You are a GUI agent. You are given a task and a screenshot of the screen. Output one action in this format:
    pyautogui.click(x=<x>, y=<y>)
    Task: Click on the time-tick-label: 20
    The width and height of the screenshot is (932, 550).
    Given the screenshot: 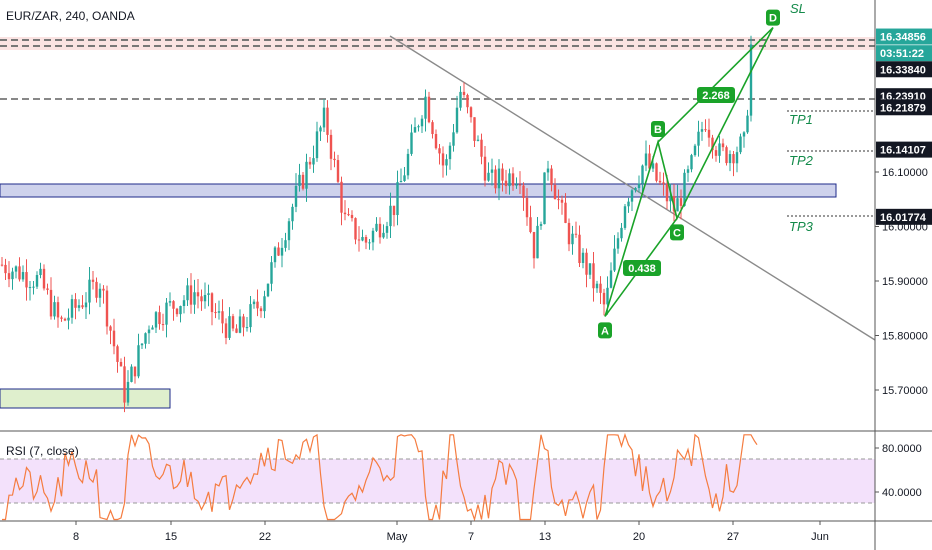 What is the action you would take?
    pyautogui.click(x=639, y=537)
    